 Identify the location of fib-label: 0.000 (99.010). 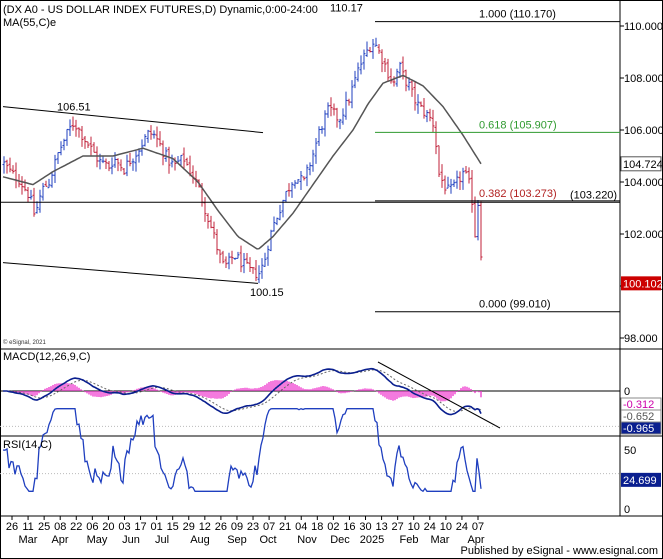
(515, 305).